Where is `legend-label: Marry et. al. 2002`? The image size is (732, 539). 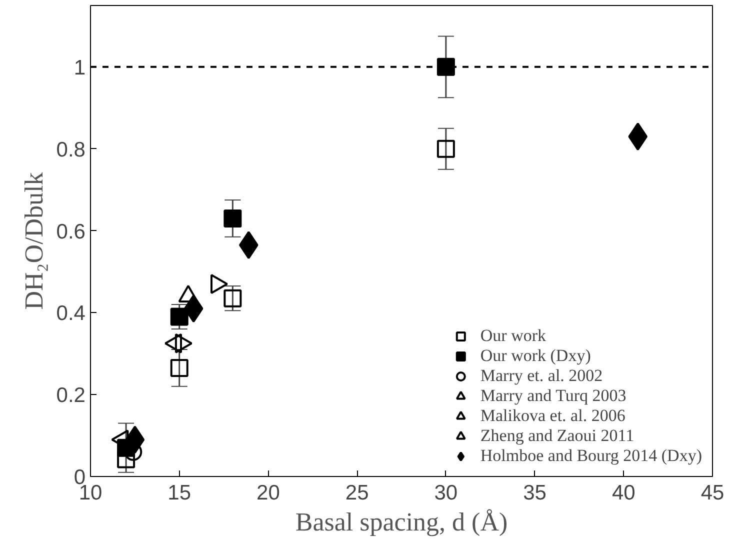
legend-label: Marry et. al. 2002 is located at coordinates (541, 376).